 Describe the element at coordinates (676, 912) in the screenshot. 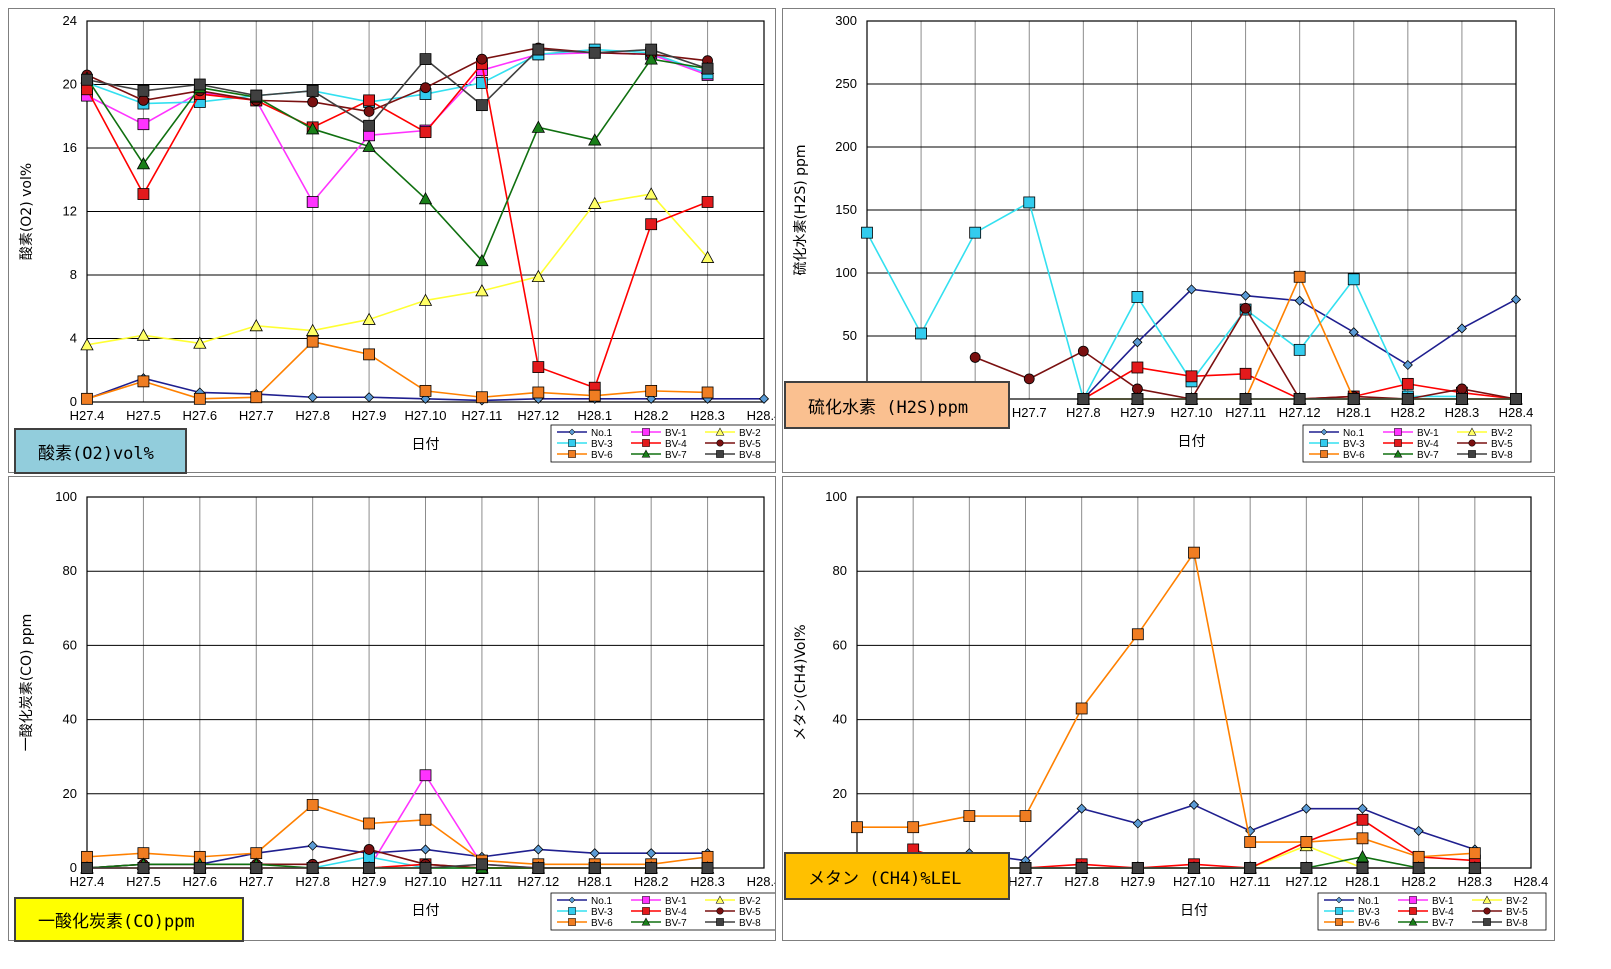

I see `legend-label: BV-4` at that location.